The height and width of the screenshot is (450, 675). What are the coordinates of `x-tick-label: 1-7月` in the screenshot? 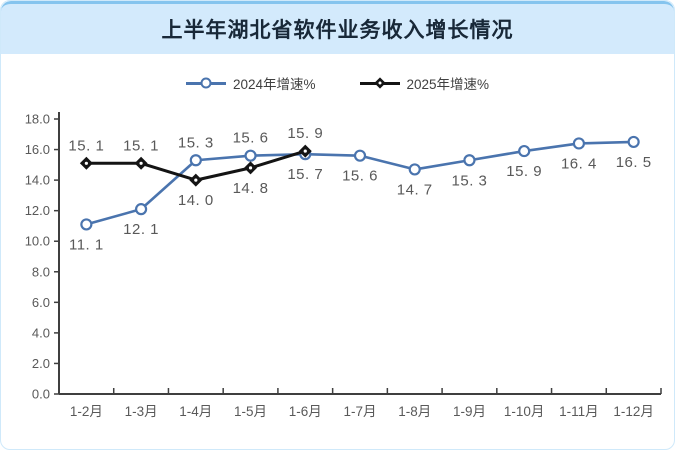 It's located at (359, 411).